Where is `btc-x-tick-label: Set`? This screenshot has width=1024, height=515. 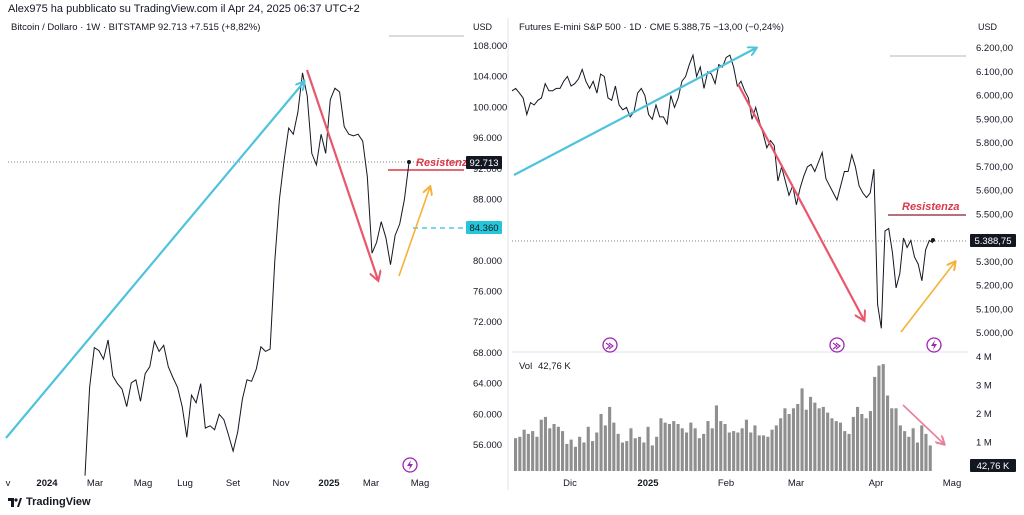
btc-x-tick-label: Set is located at coordinates (233, 483).